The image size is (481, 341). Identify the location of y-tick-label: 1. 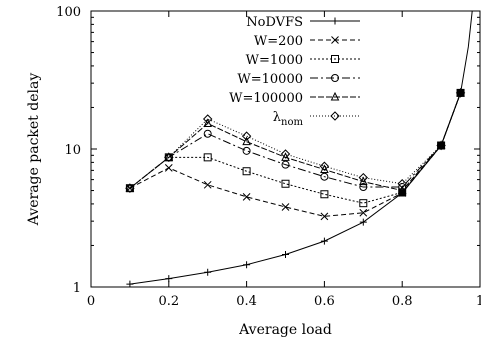
(77, 288).